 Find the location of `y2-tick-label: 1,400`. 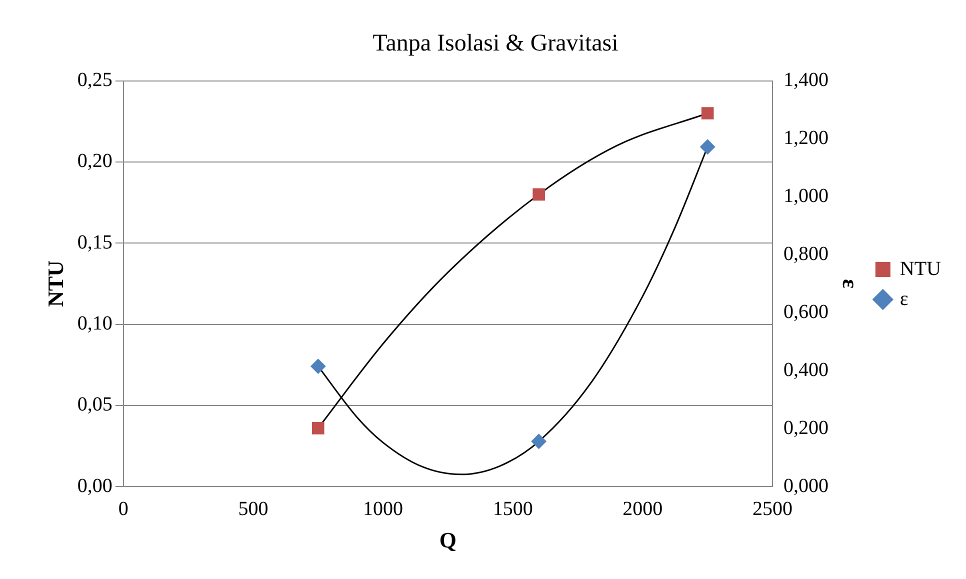

y2-tick-label: 1,400 is located at coordinates (805, 80).